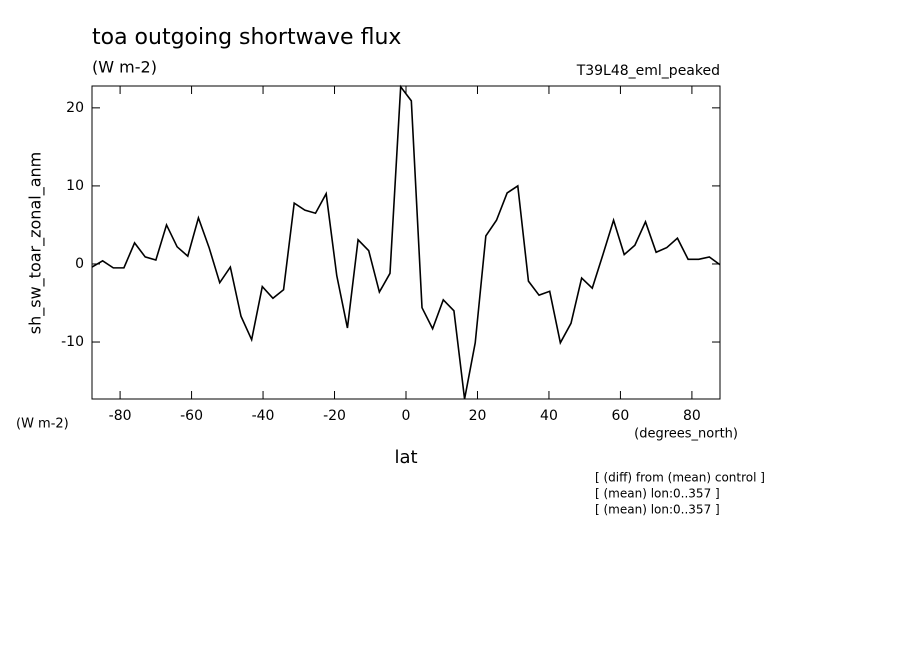 This screenshot has width=904, height=654. I want to click on x-tick-label: 20, so click(478, 416).